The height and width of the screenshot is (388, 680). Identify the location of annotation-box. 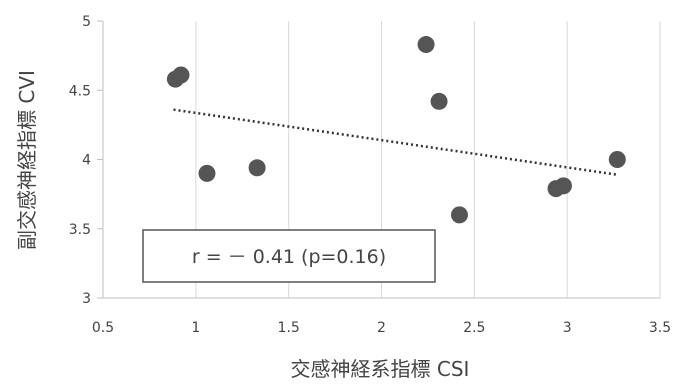
(289, 256).